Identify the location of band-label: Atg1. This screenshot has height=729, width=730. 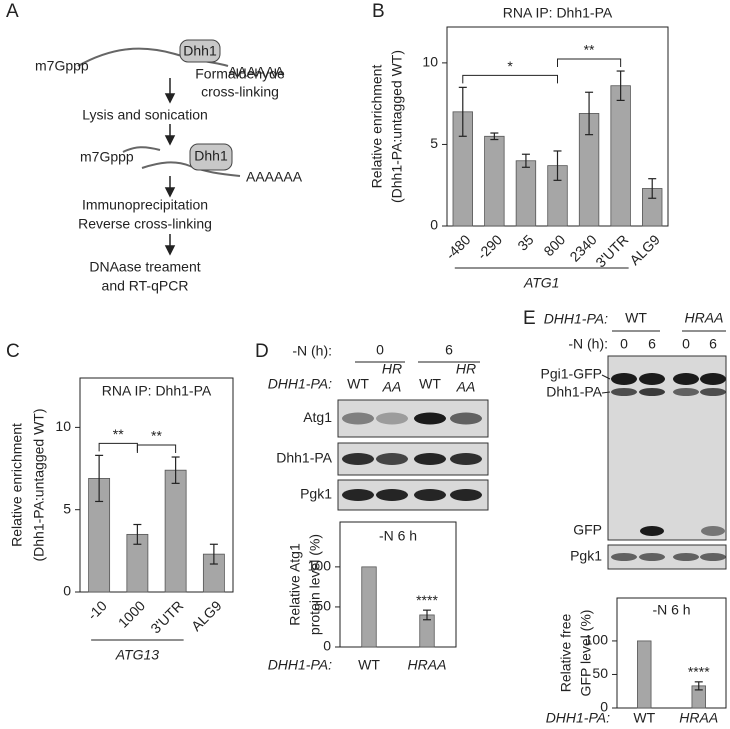
(317, 417).